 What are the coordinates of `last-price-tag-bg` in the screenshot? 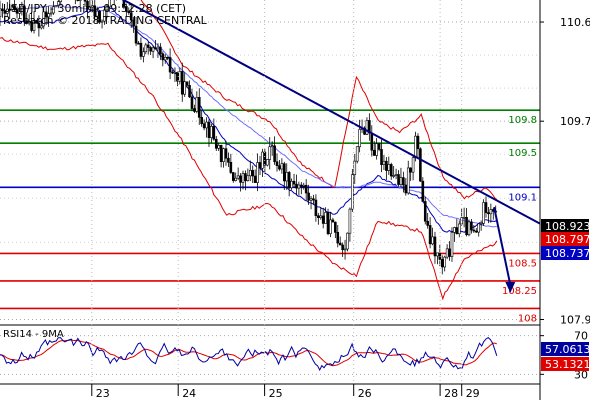 It's located at (565, 226).